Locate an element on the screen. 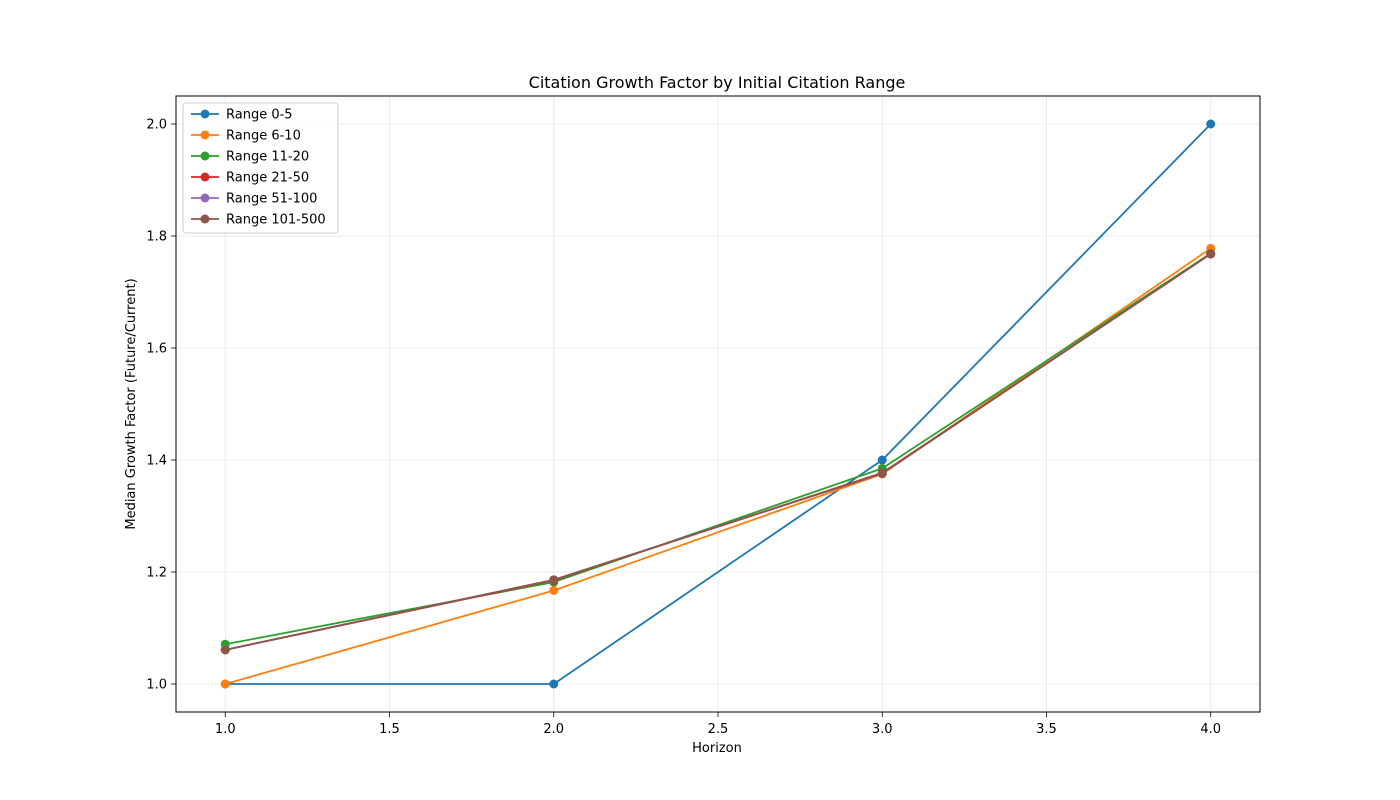 The height and width of the screenshot is (800, 1400). legend-label: Range 51-100 is located at coordinates (271, 199).